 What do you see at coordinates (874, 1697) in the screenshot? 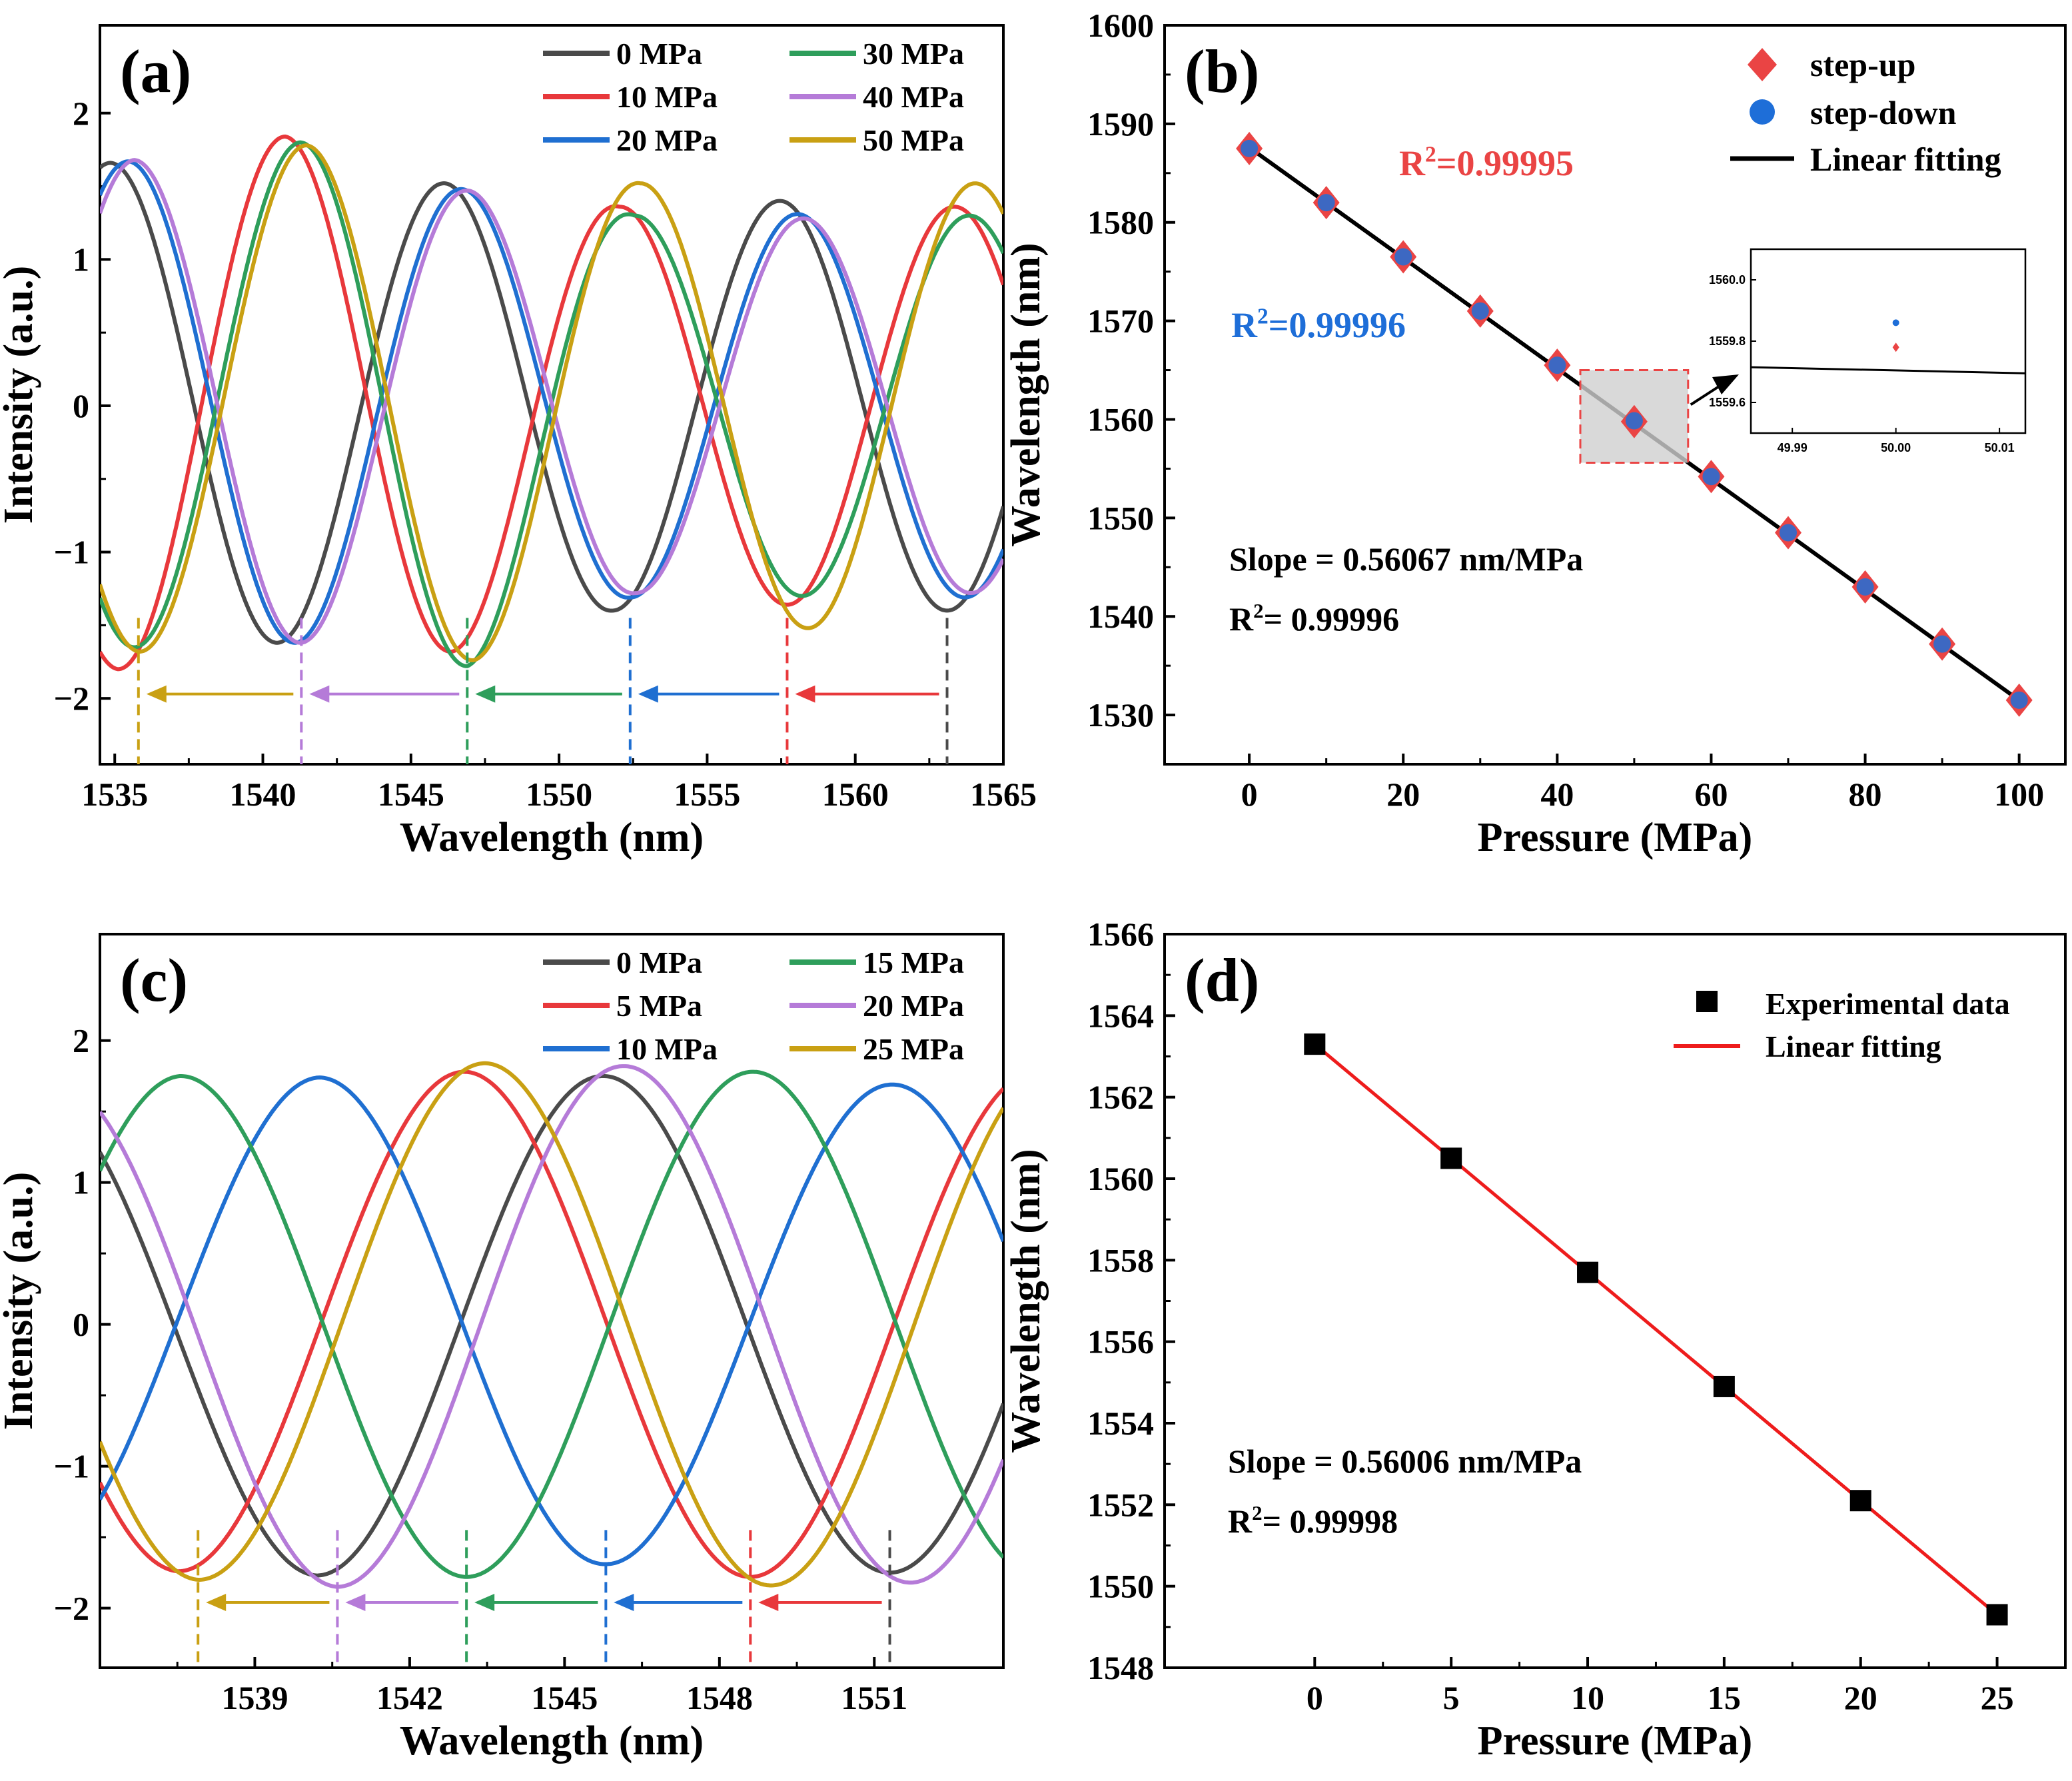
I see `x-tick-label: 1551` at bounding box center [874, 1697].